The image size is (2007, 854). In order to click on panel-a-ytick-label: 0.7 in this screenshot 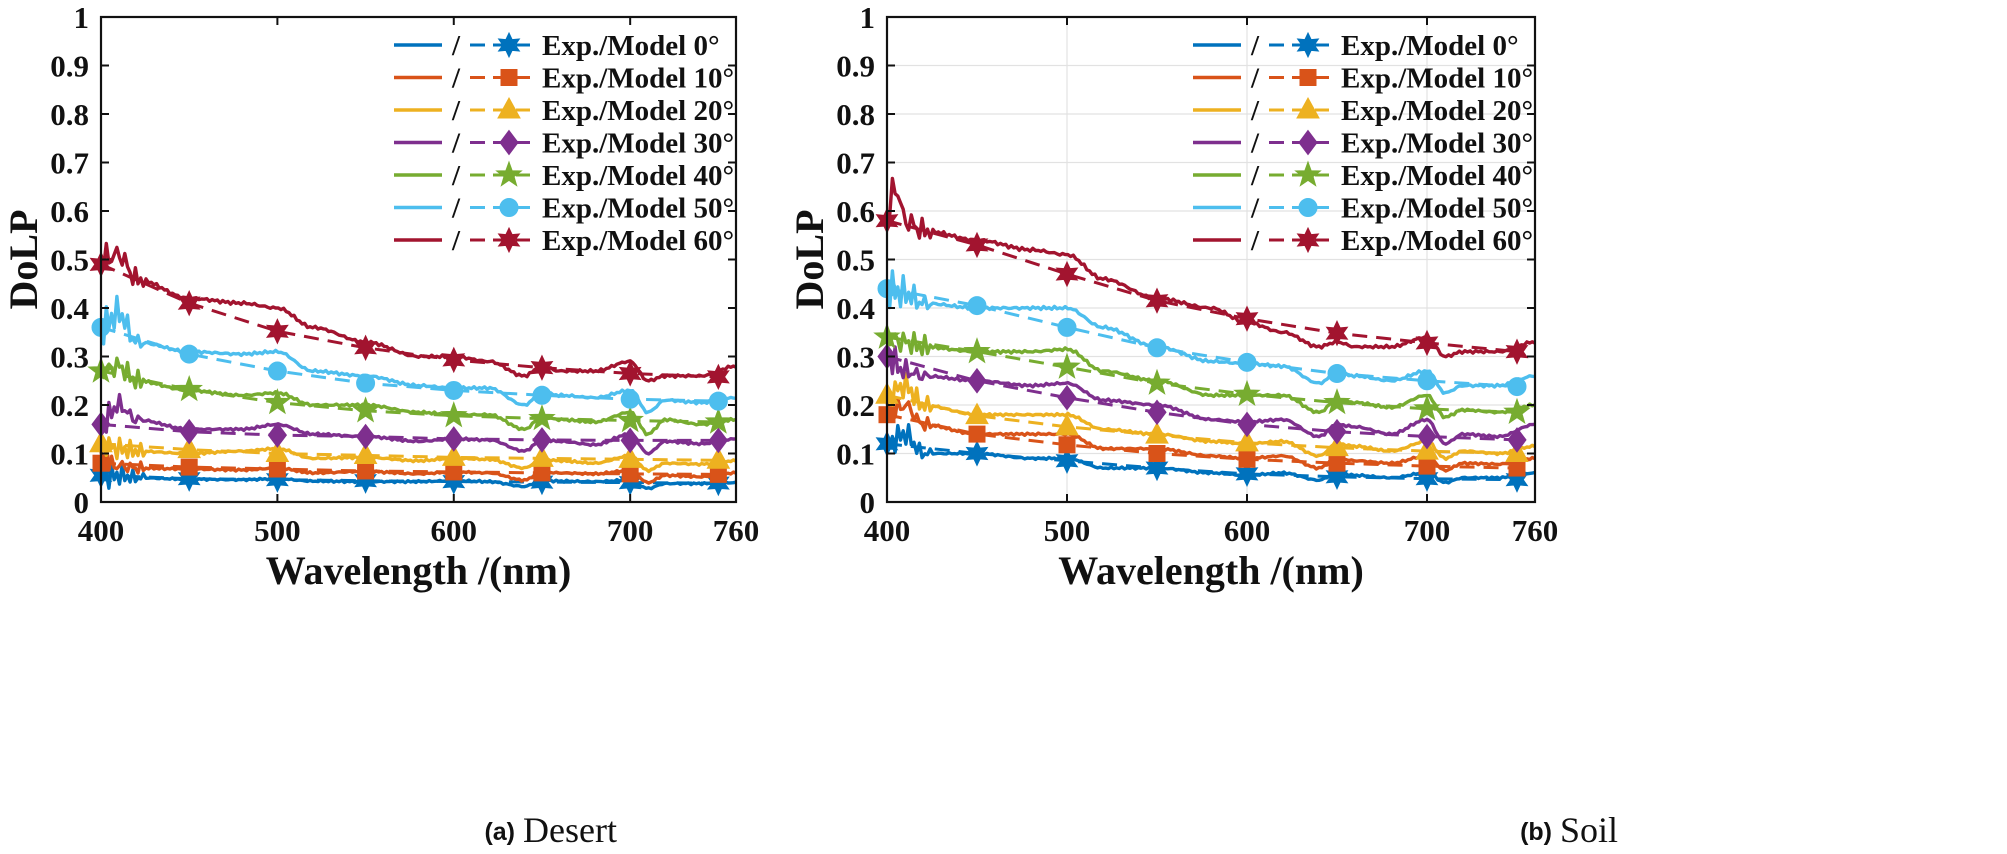, I will do `click(69, 163)`.